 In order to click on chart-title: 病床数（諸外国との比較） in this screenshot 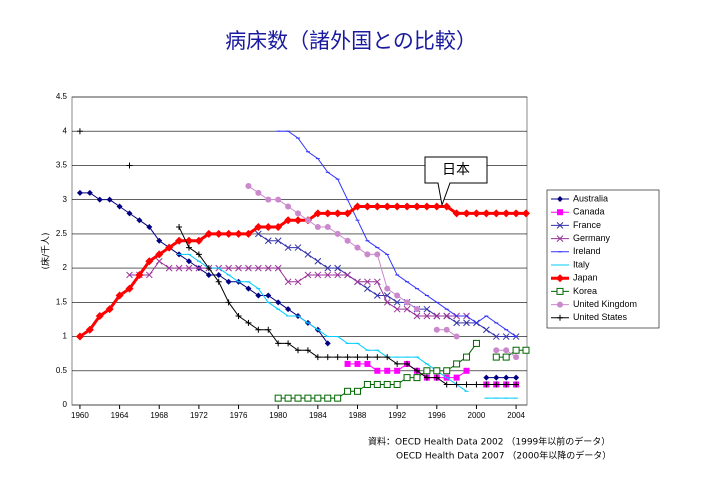, I will do `click(351, 41)`.